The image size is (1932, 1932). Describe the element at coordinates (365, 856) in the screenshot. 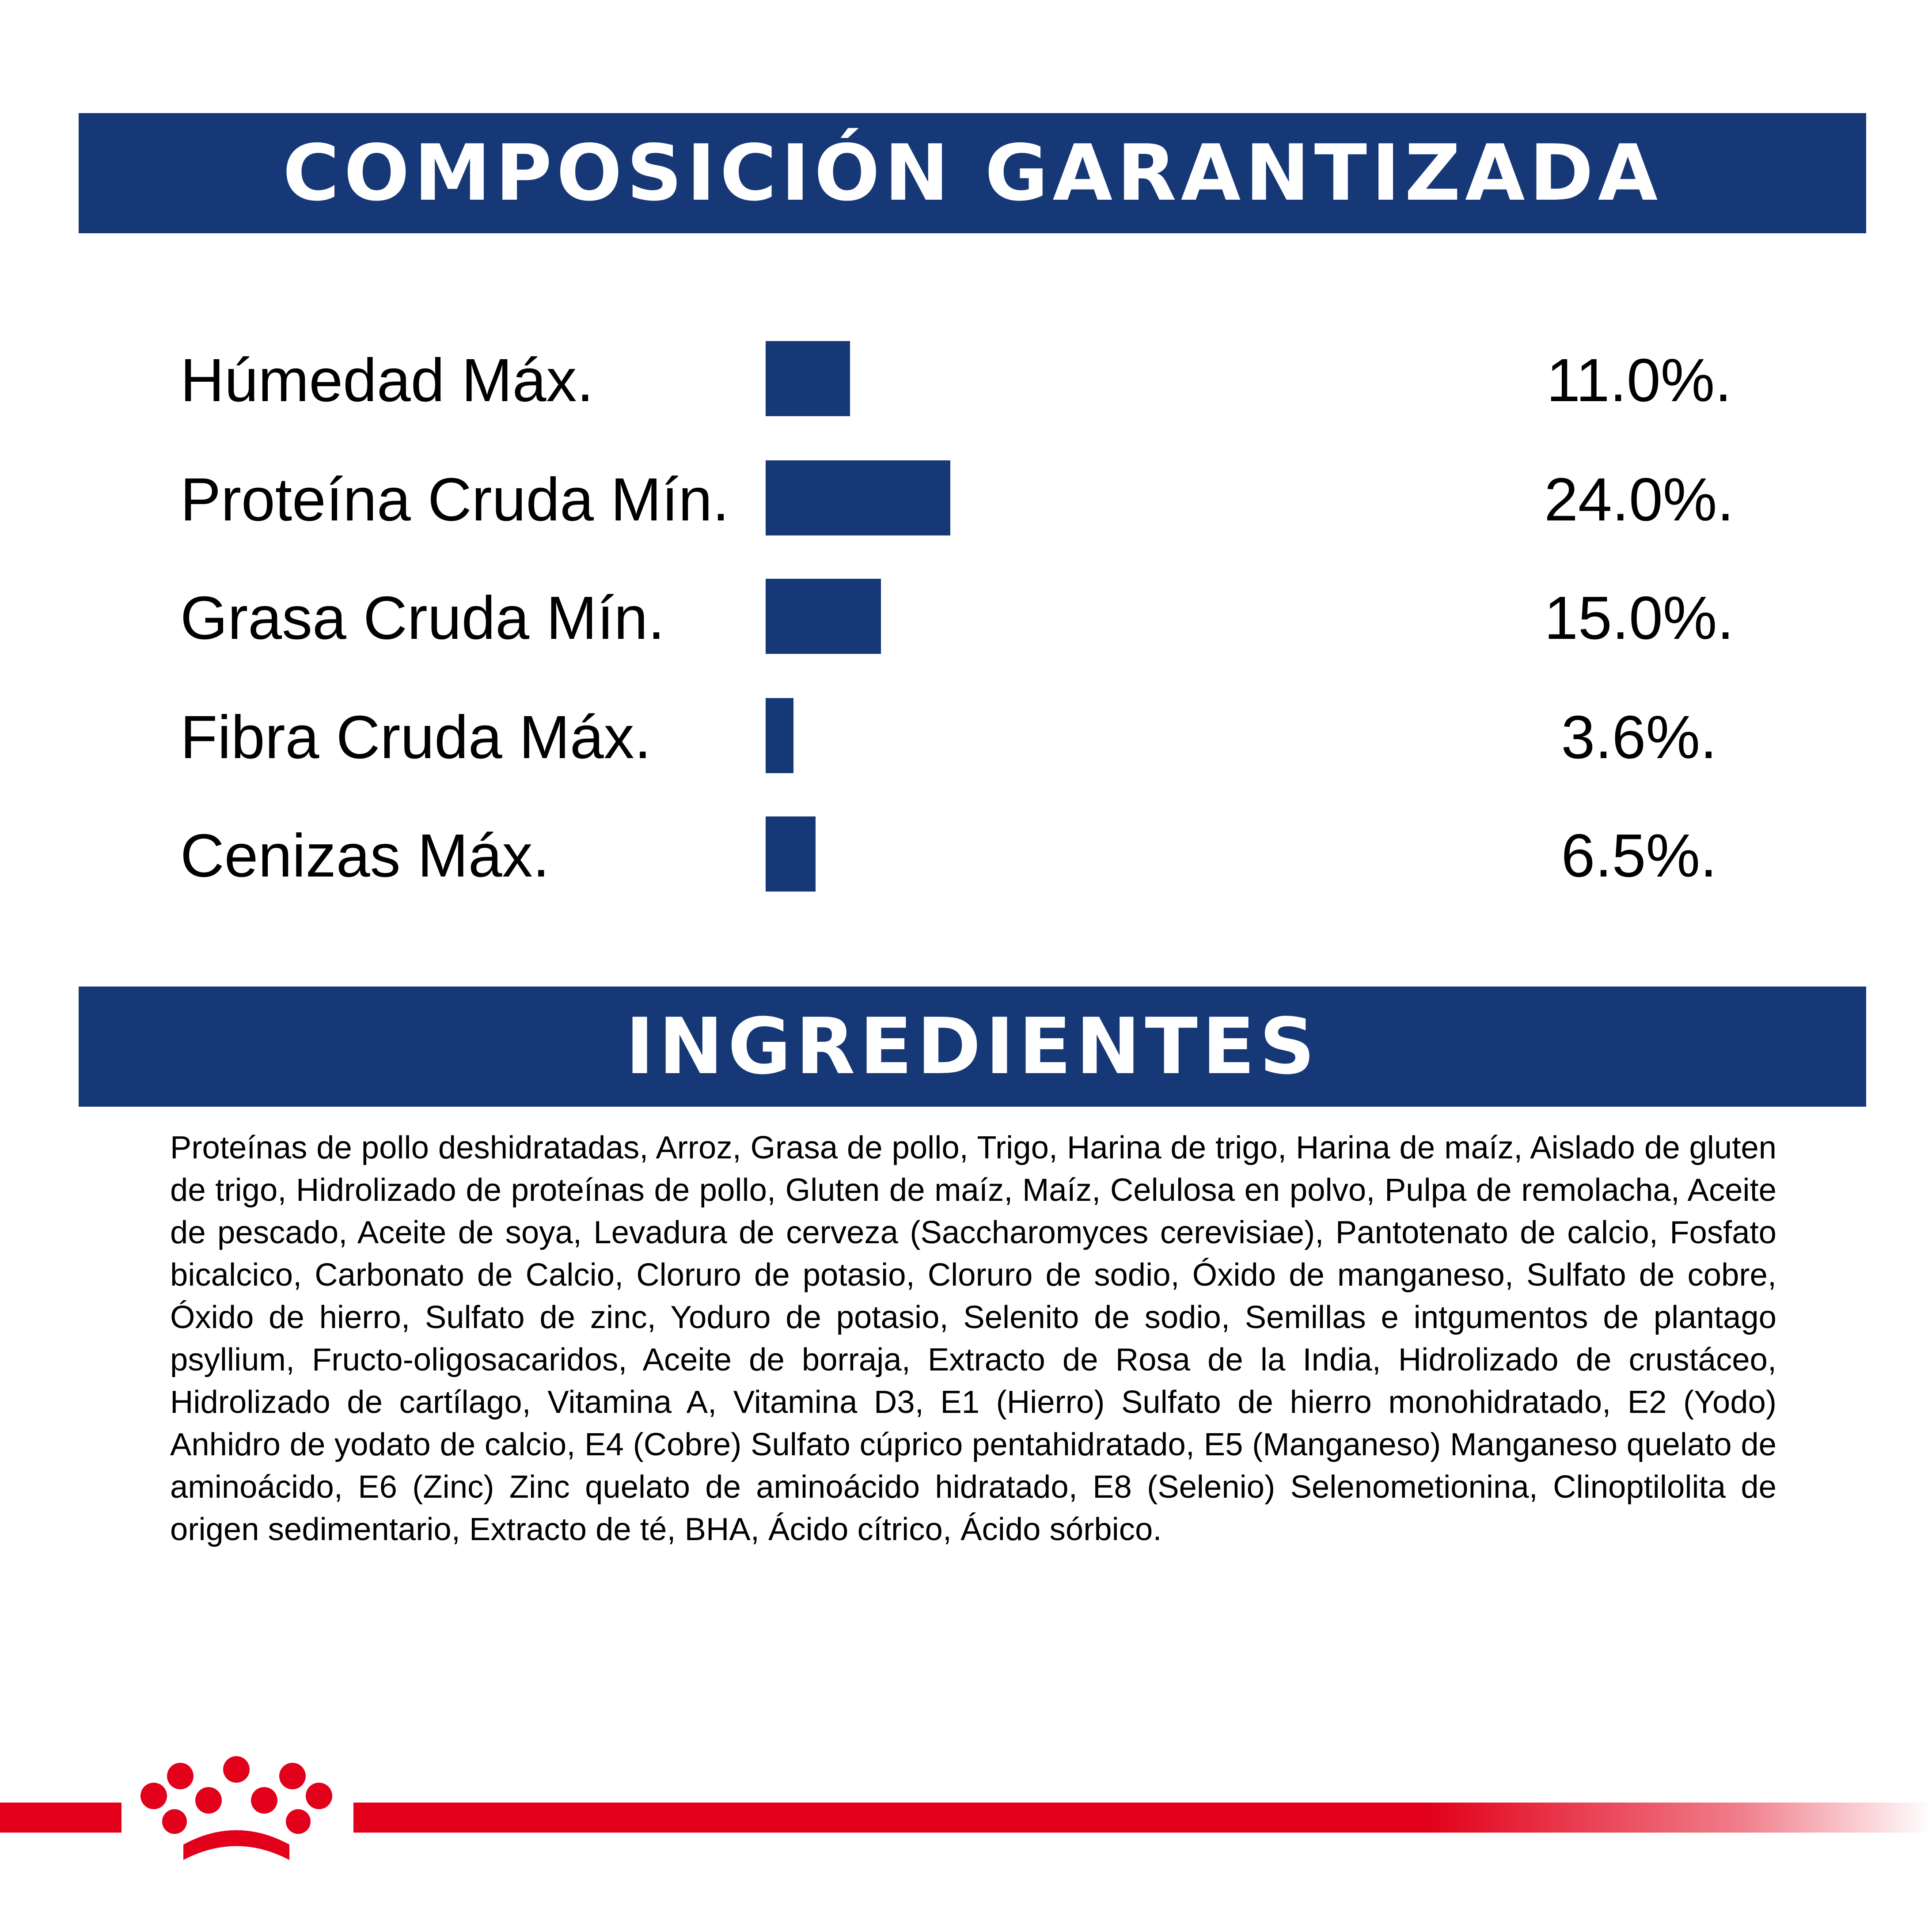

I see `nutrient-label: Cenizas Máx.` at that location.